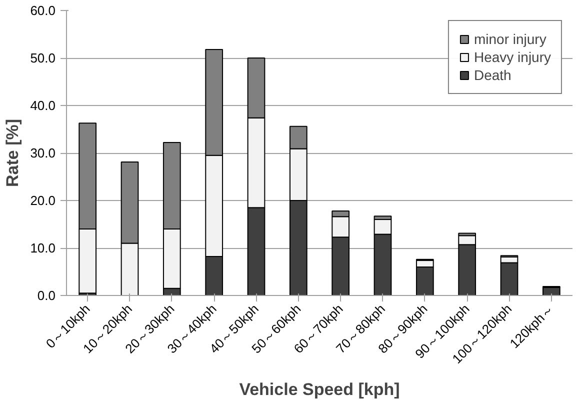 The width and height of the screenshot is (582, 401). What do you see at coordinates (319, 389) in the screenshot?
I see `x-axis-title: Vehicle Speed [kph]` at bounding box center [319, 389].